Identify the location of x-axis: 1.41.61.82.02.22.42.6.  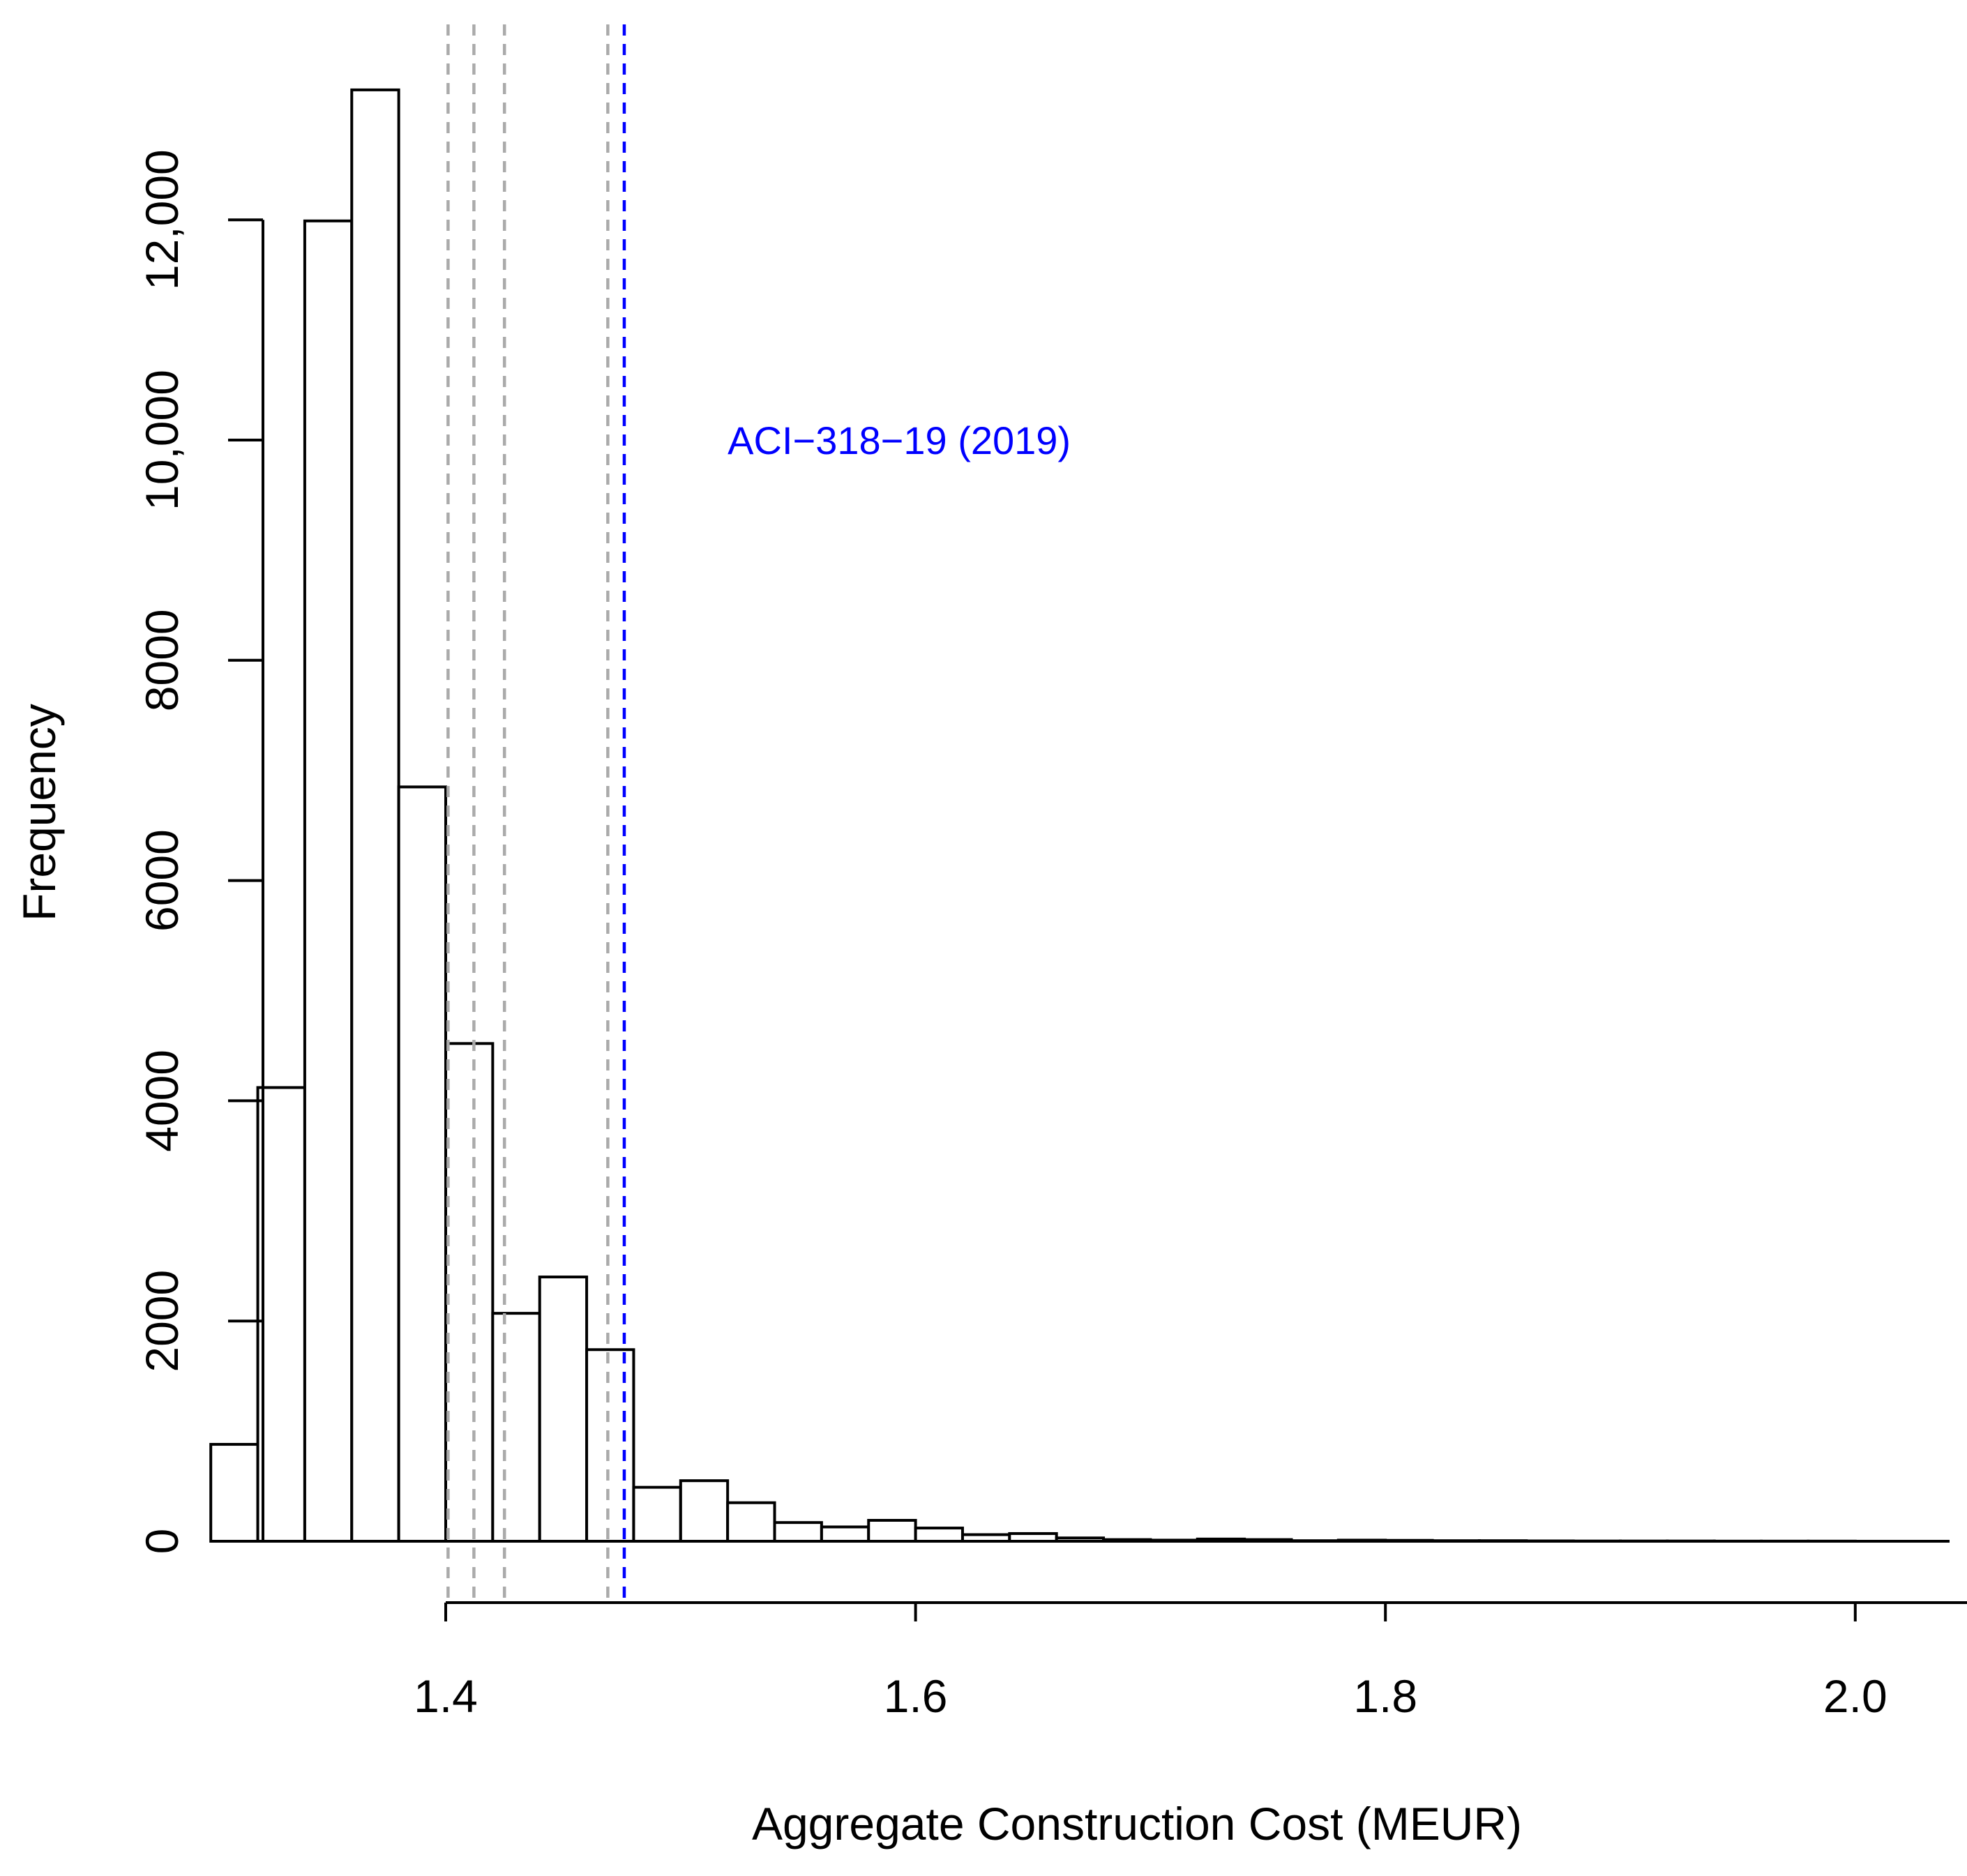
(1089, 1631).